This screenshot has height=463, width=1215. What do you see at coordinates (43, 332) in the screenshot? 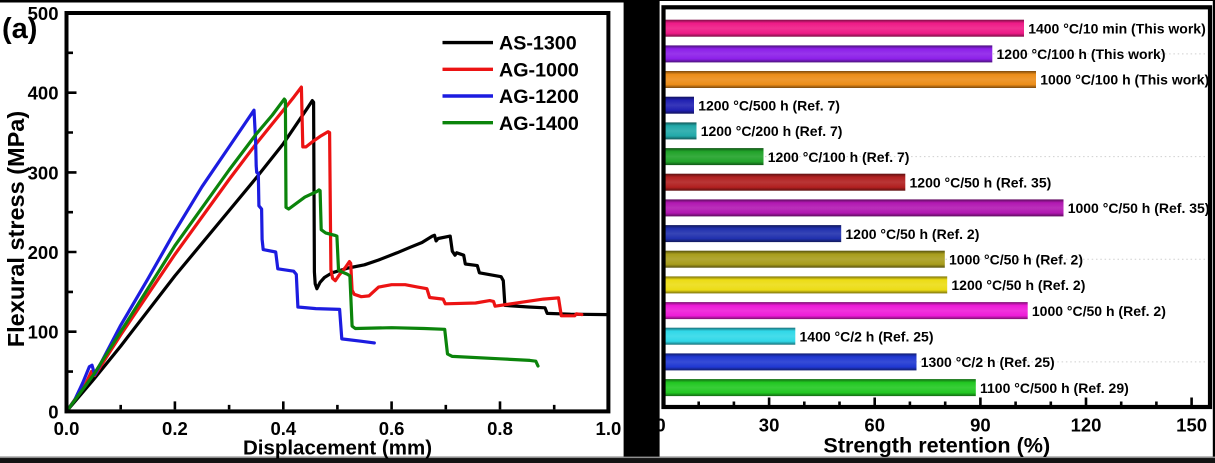
I see `svg-text: 100` at bounding box center [43, 332].